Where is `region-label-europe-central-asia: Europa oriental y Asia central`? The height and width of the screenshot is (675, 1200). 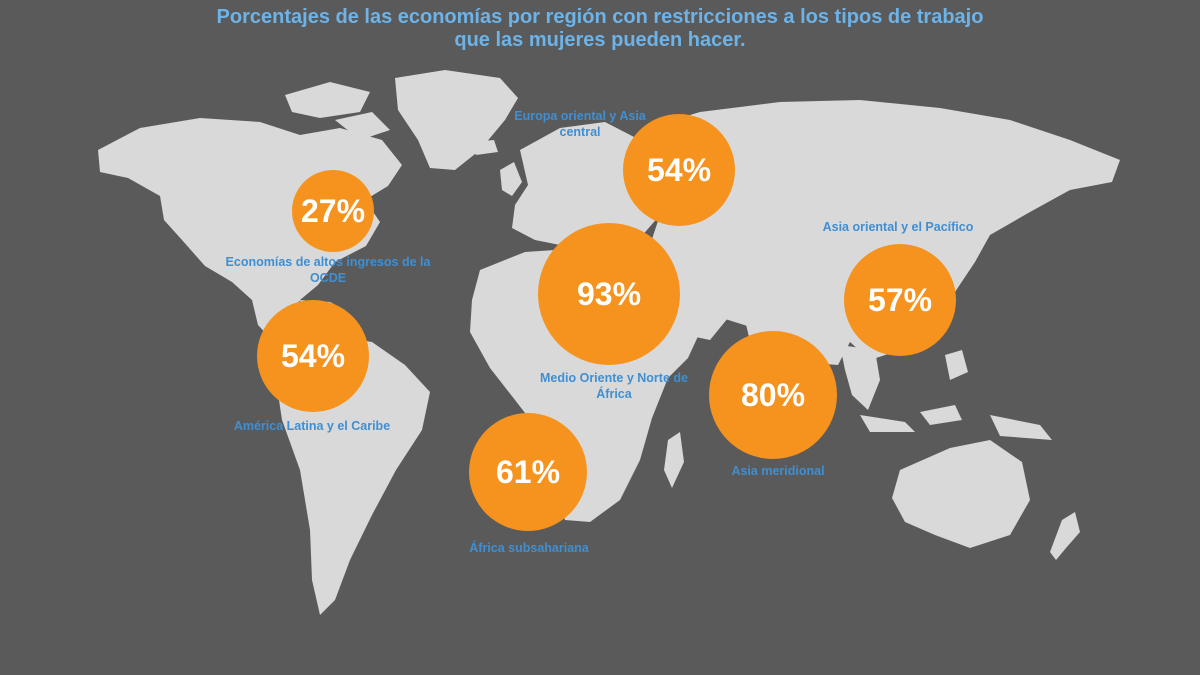 region-label-europe-central-asia: Europa oriental y Asia central is located at coordinates (580, 124).